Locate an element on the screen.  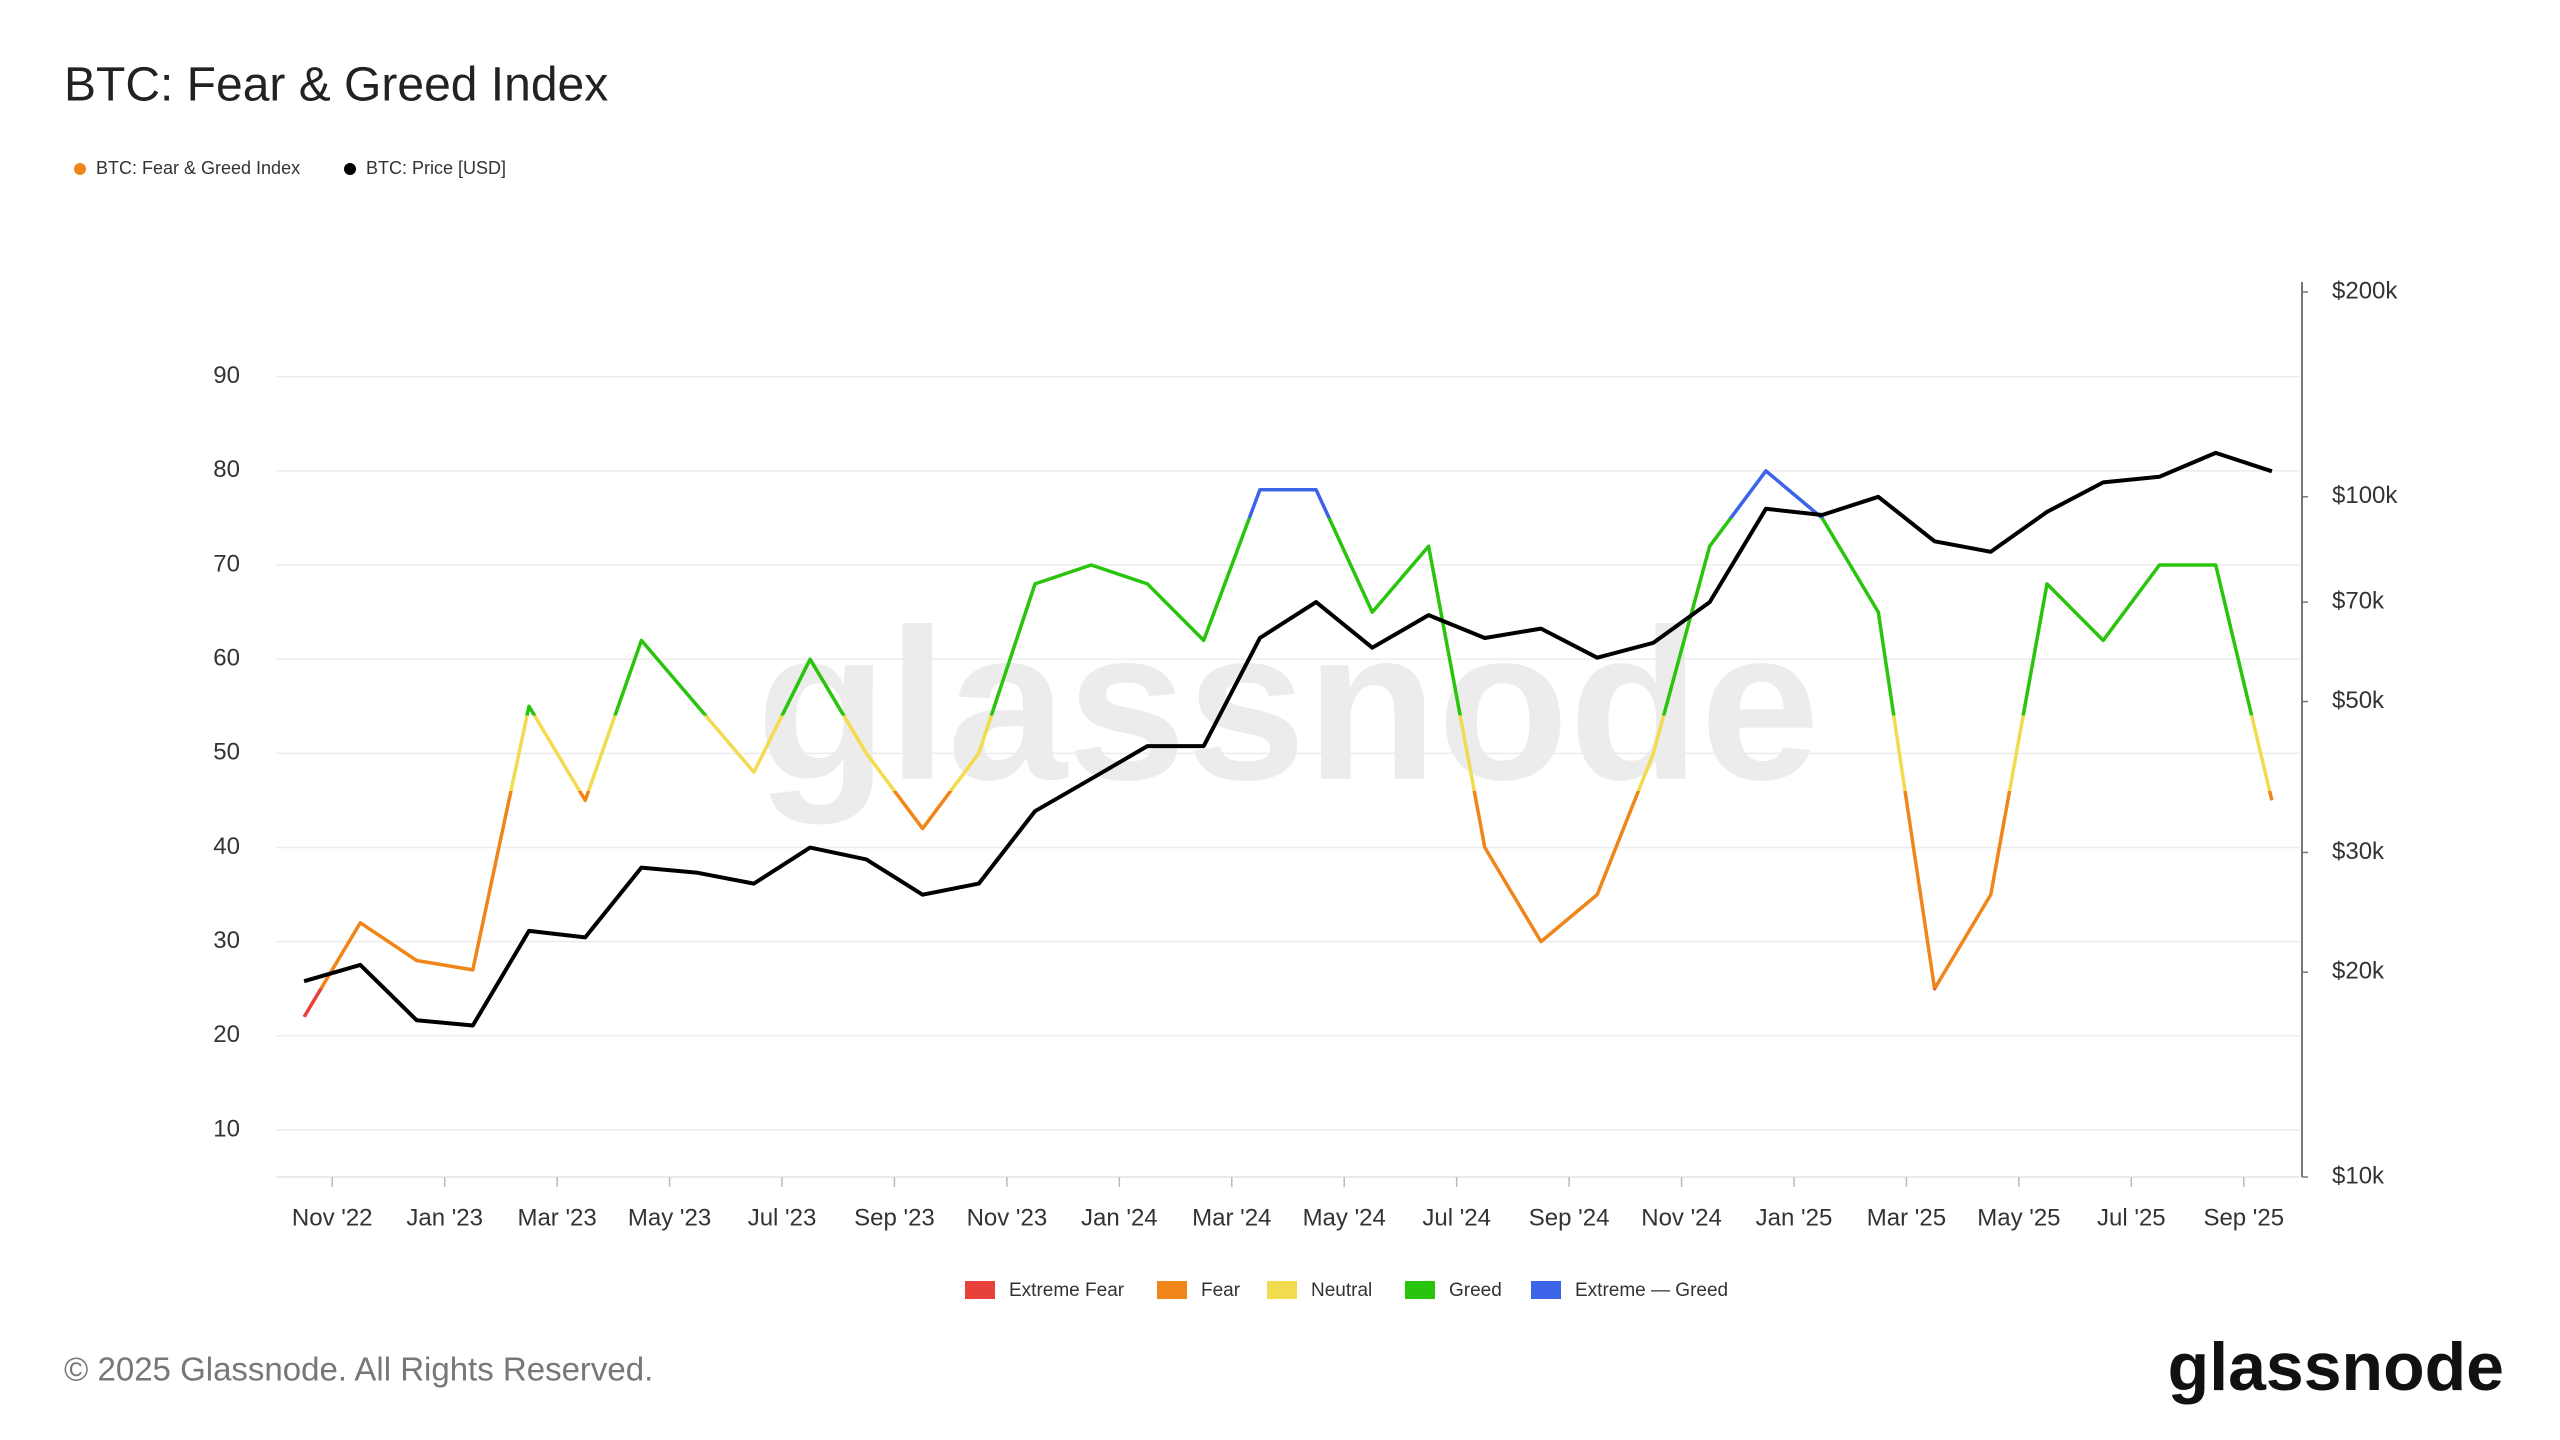
y-tick-label: 70 is located at coordinates (226, 563).